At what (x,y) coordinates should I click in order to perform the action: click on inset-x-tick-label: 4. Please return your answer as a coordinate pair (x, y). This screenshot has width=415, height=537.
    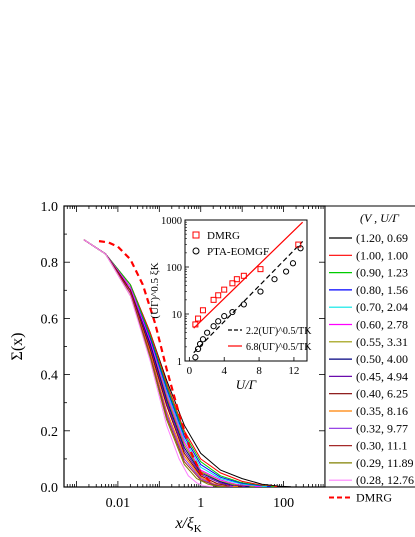
    Looking at the image, I should click on (224, 371).